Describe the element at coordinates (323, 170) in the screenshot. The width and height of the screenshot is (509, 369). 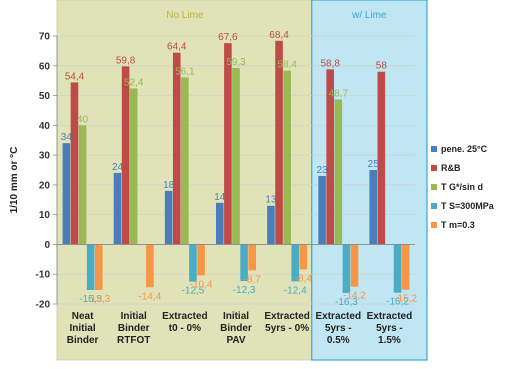
I see `data-label-0-5: 23` at that location.